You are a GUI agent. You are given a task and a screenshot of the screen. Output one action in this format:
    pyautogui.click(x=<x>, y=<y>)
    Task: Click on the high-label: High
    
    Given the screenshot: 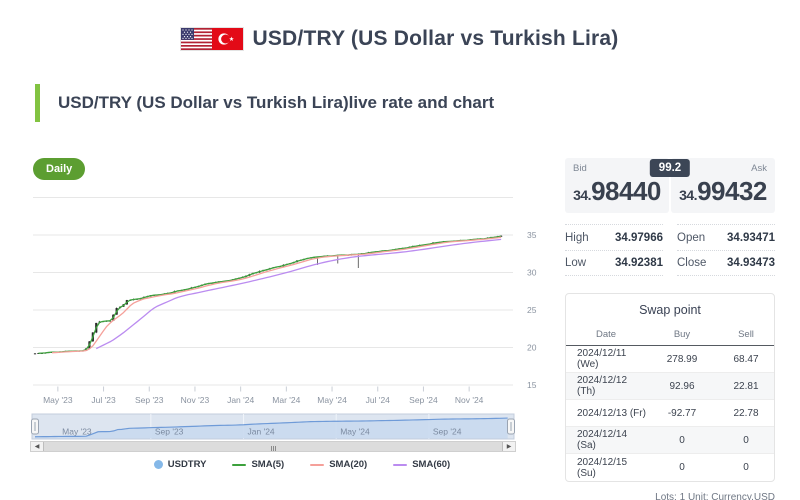 What is the action you would take?
    pyautogui.click(x=577, y=237)
    